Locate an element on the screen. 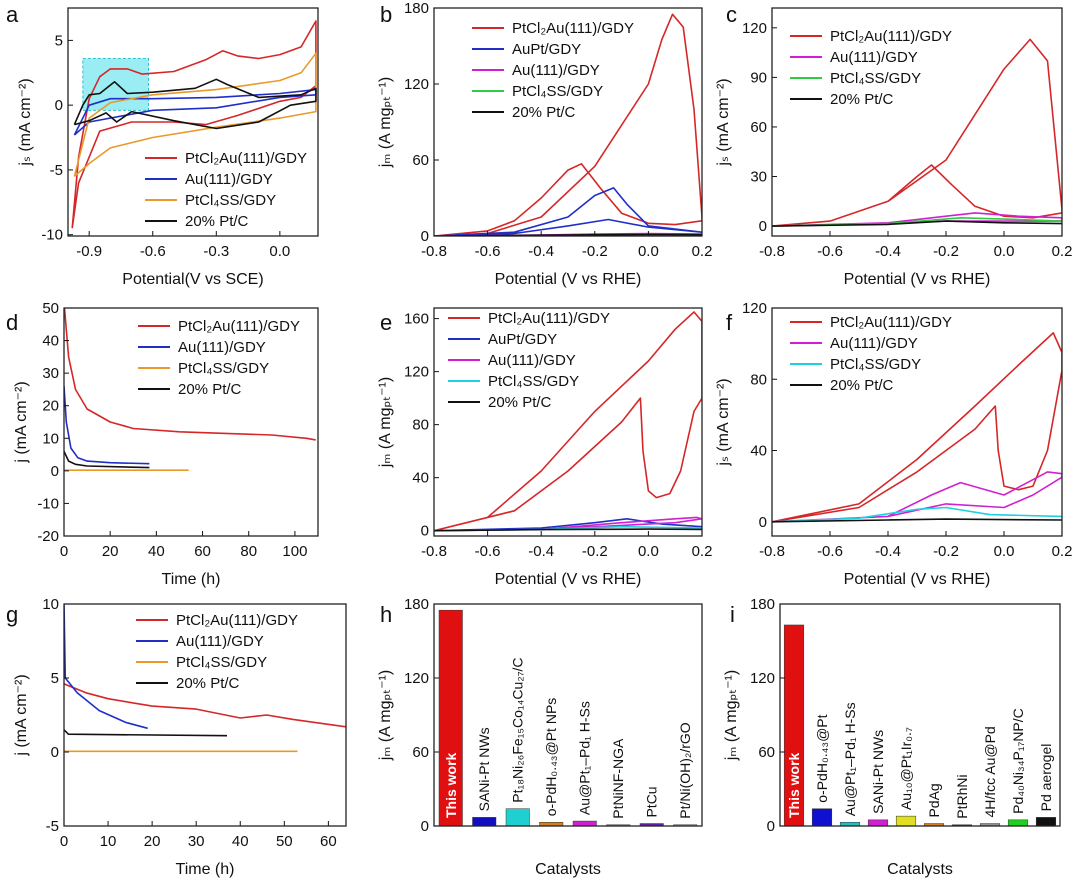  panel-letter: i is located at coordinates (732, 614).